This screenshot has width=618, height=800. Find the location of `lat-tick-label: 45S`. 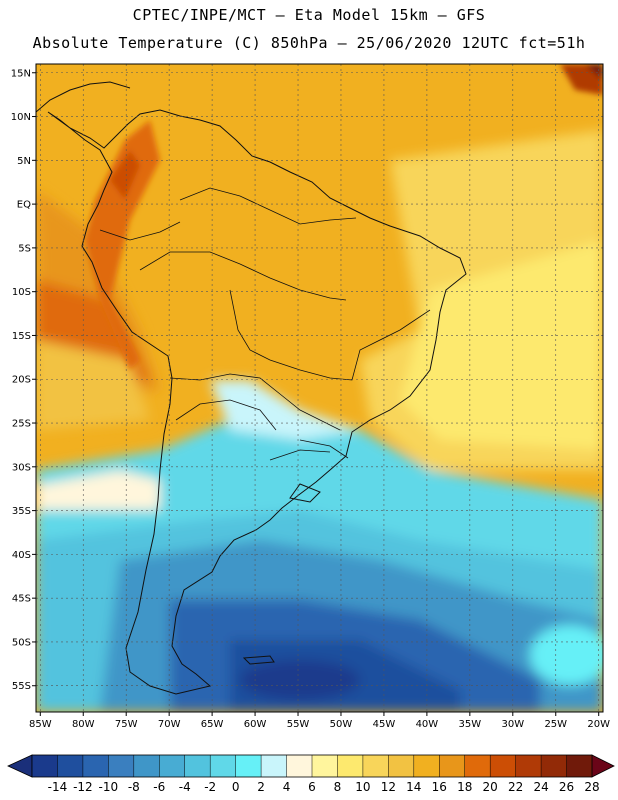

lat-tick-label: 45S is located at coordinates (21, 599).